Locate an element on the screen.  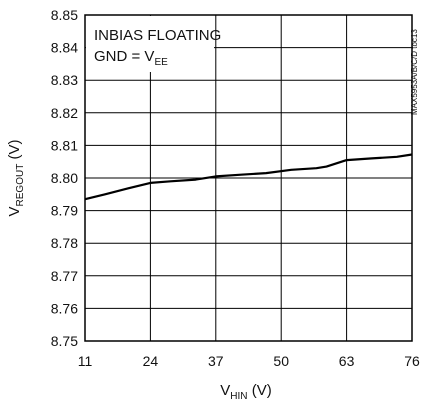
y-tick-label: 8.80 is located at coordinates (64, 178).